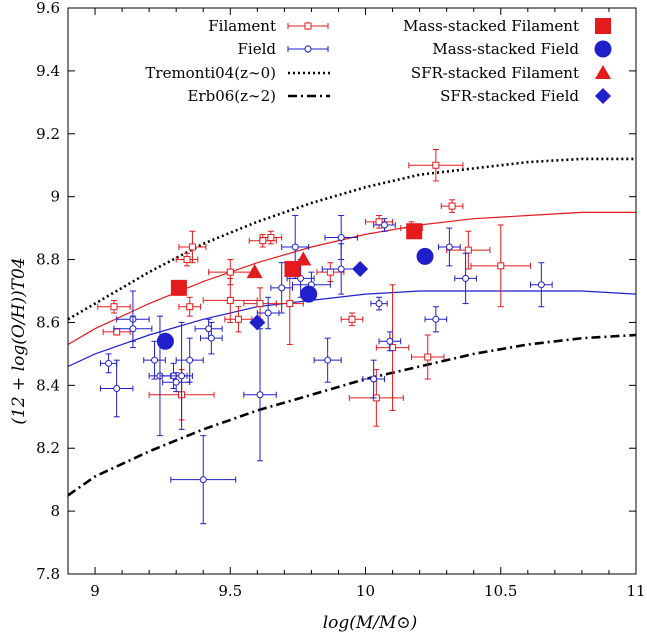 The width and height of the screenshot is (647, 641). I want to click on y-tick-label: 8.4, so click(48, 385).